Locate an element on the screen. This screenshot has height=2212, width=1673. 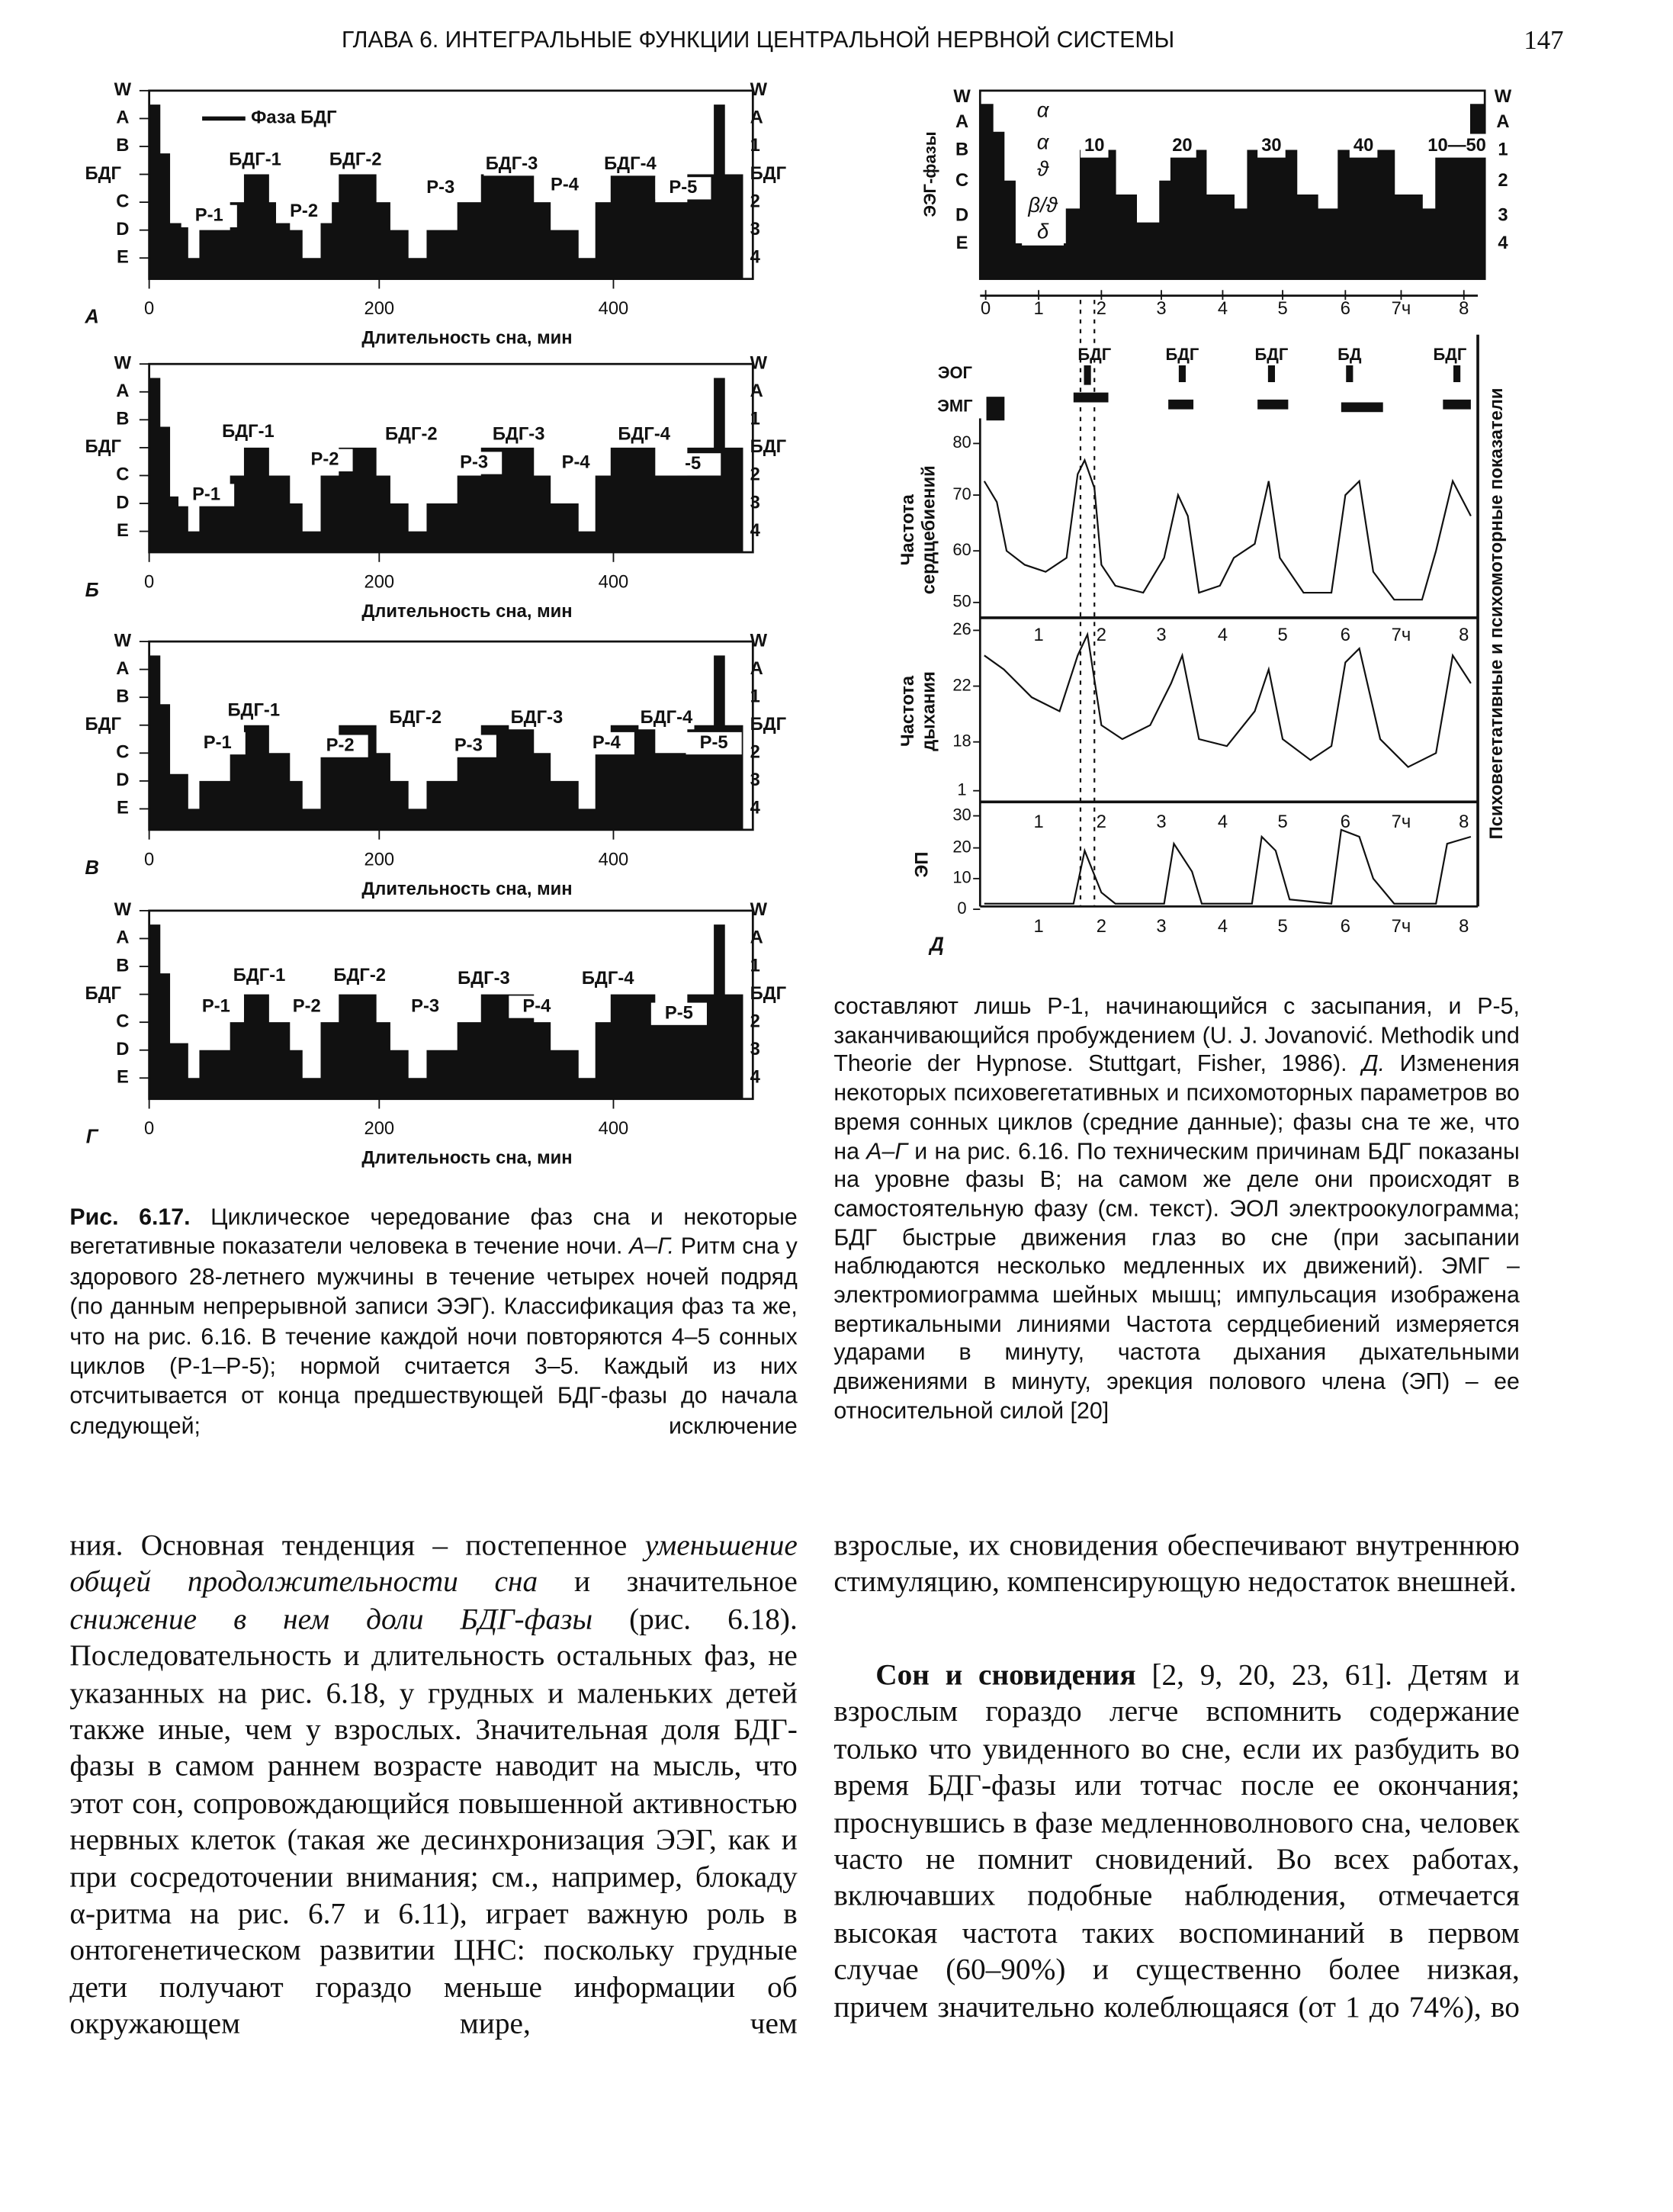
cycle-annotation: Р-1 is located at coordinates (209, 215).